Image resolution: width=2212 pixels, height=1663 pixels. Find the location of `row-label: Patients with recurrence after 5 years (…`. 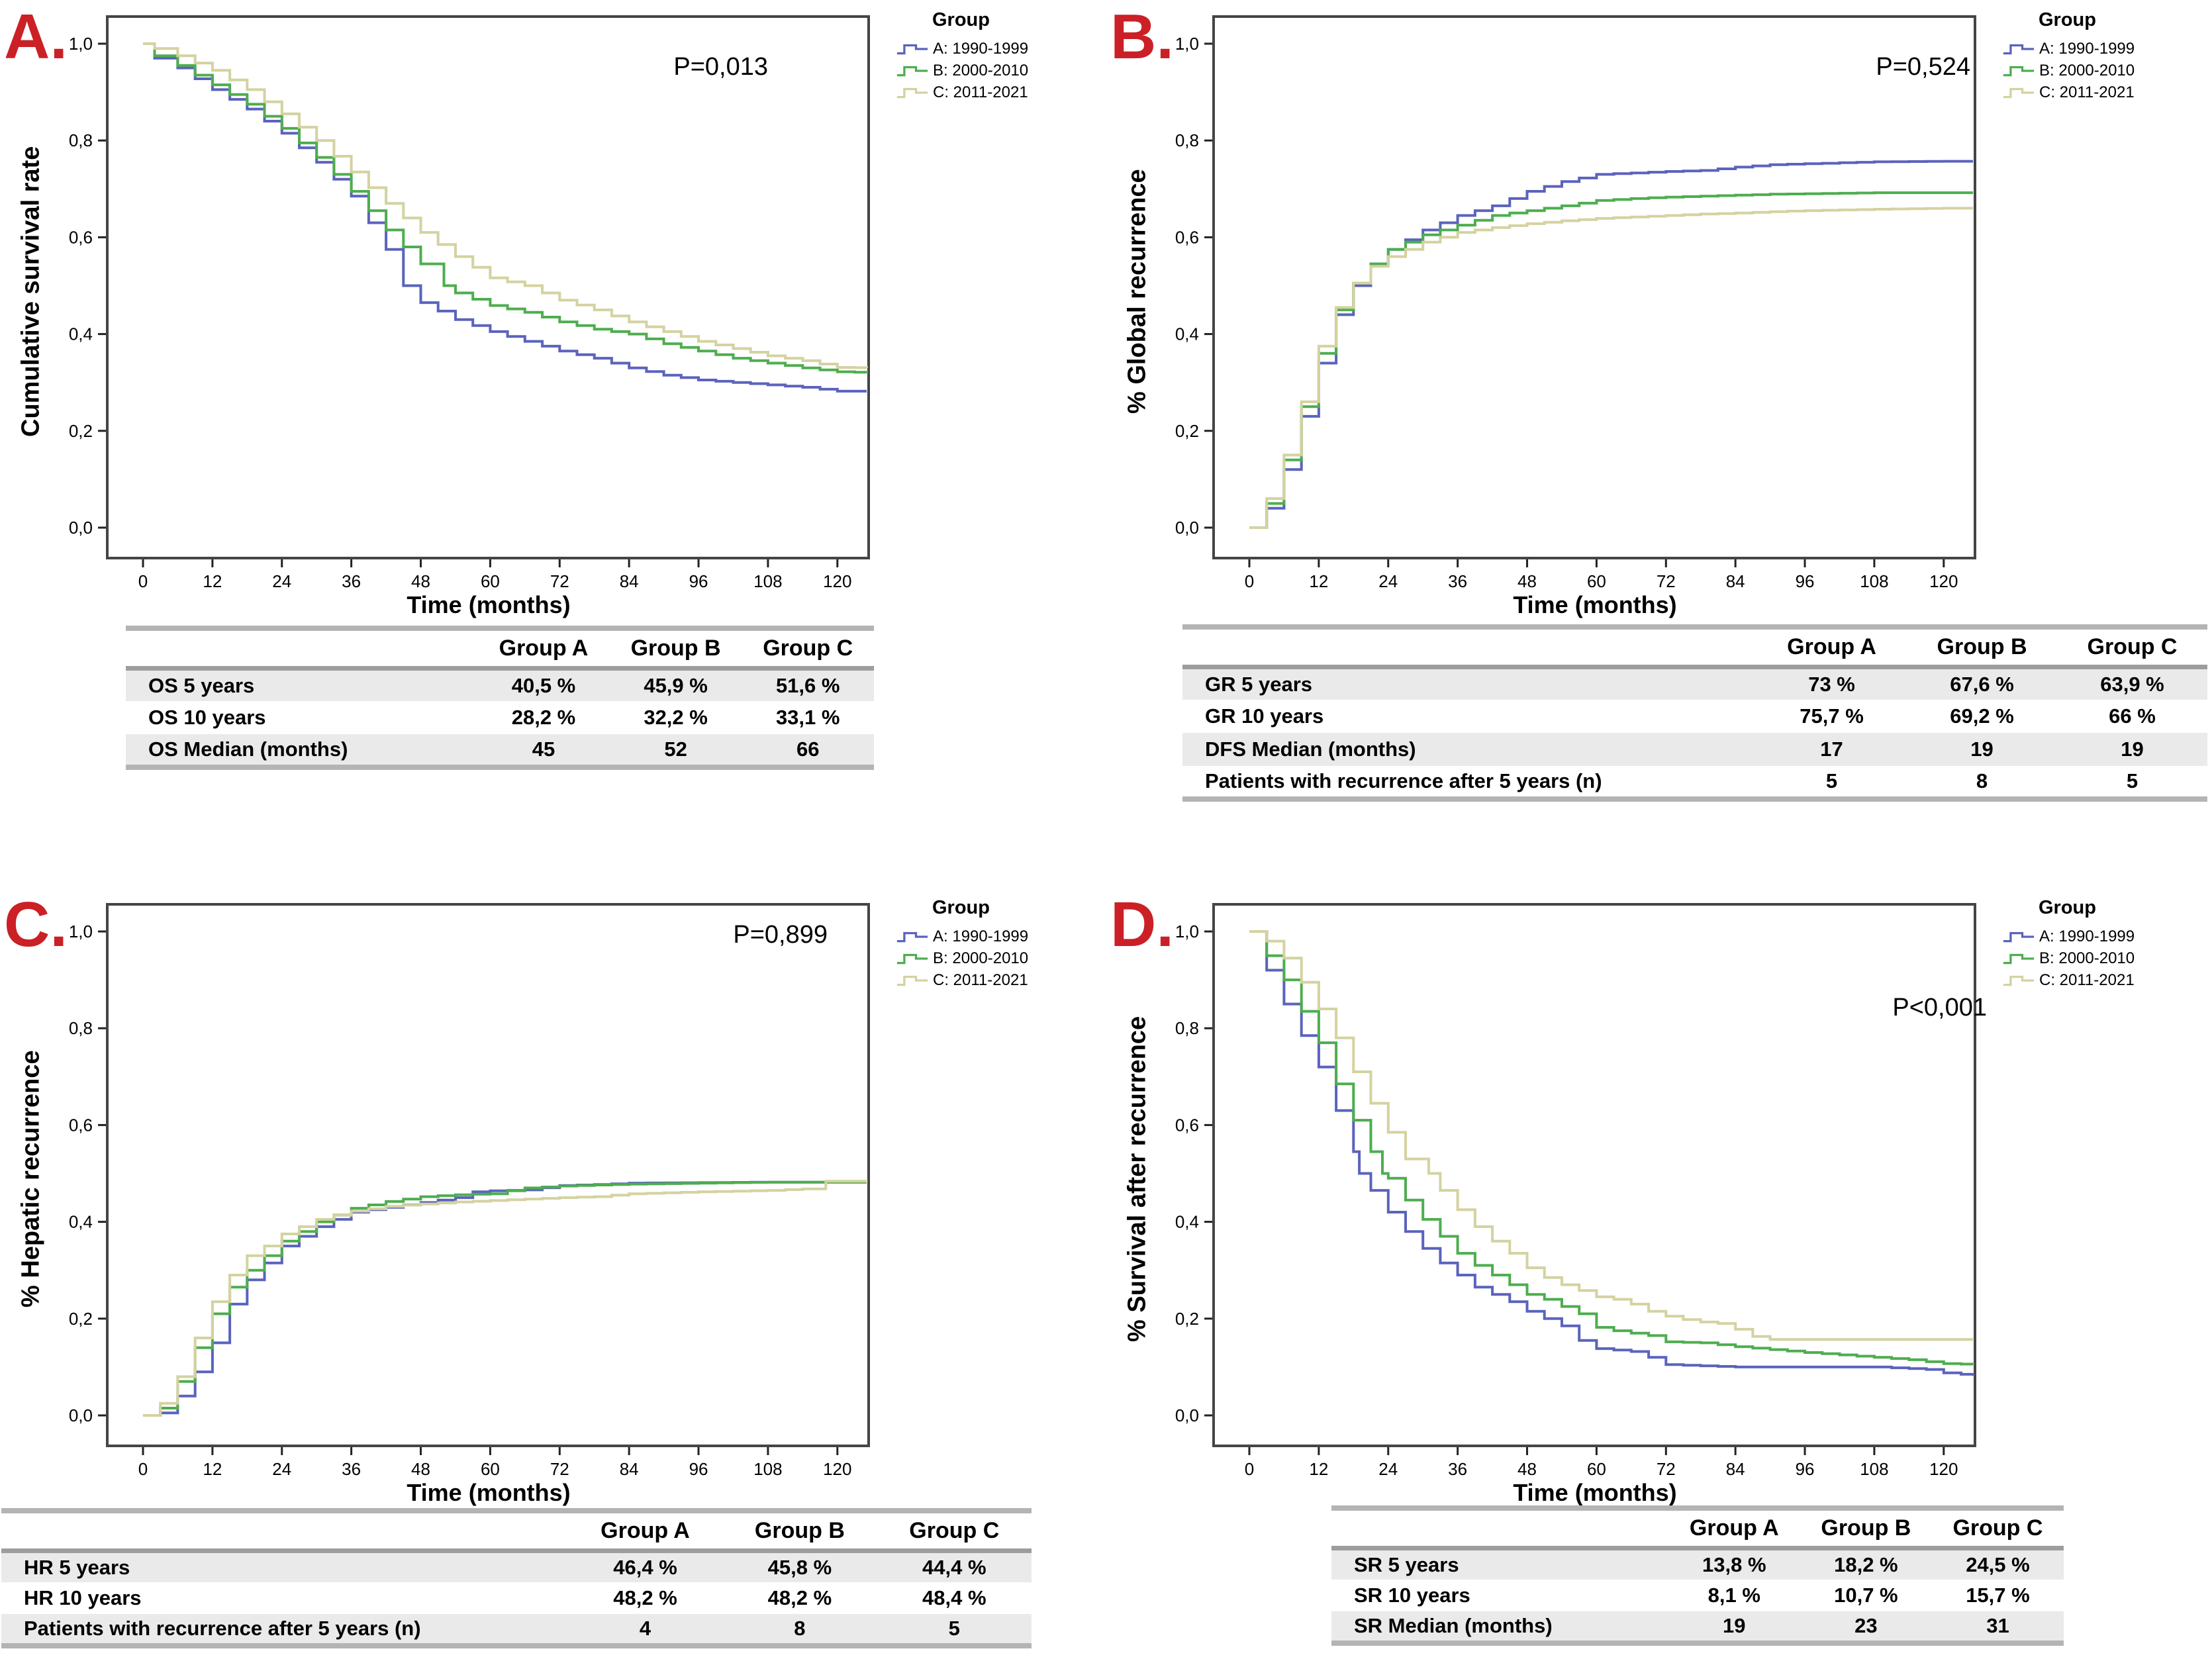

row-label: Patients with recurrence after 5 years (… is located at coordinates (222, 1628).